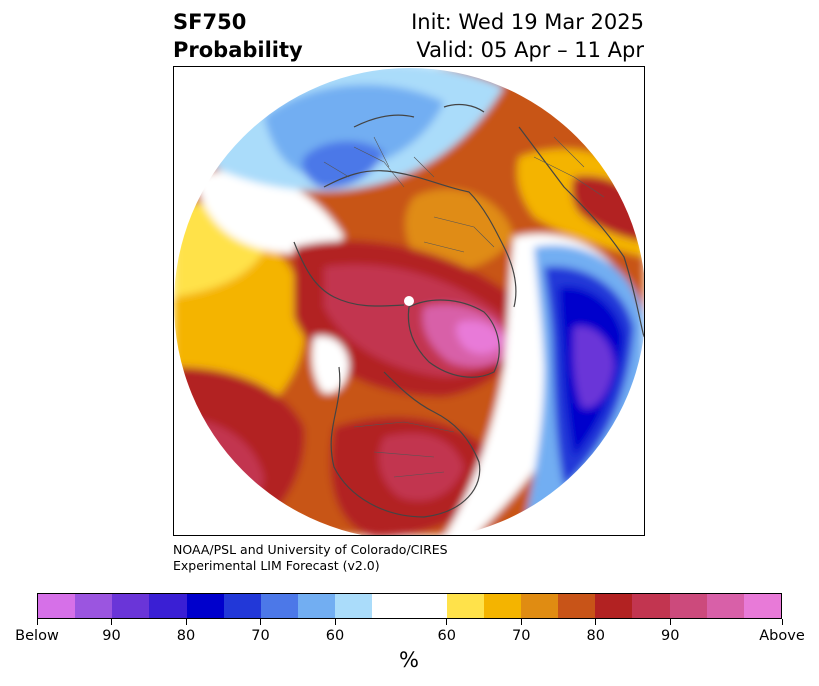 The height and width of the screenshot is (686, 819). I want to click on valid-range: Valid: 05 Apr – 11 Apr, so click(530, 50).